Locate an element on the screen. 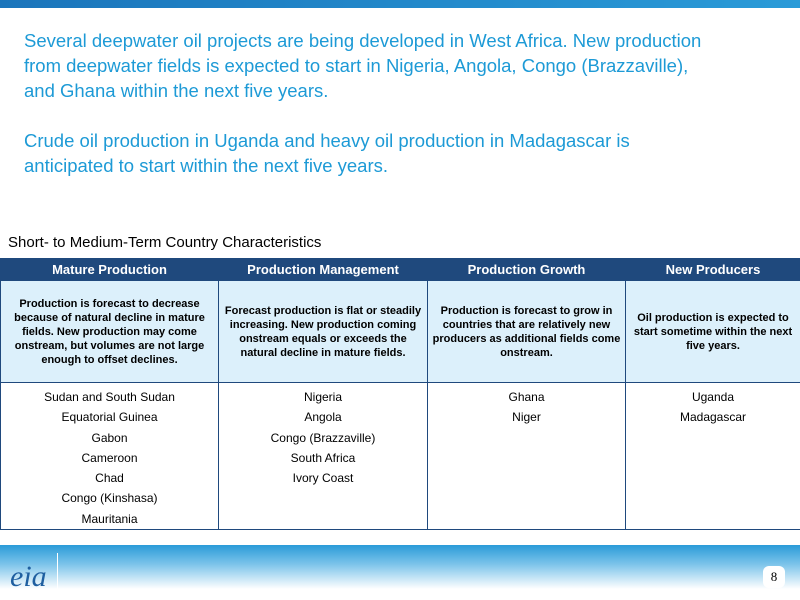 The width and height of the screenshot is (800, 600). country: South Africa is located at coordinates (323, 457).